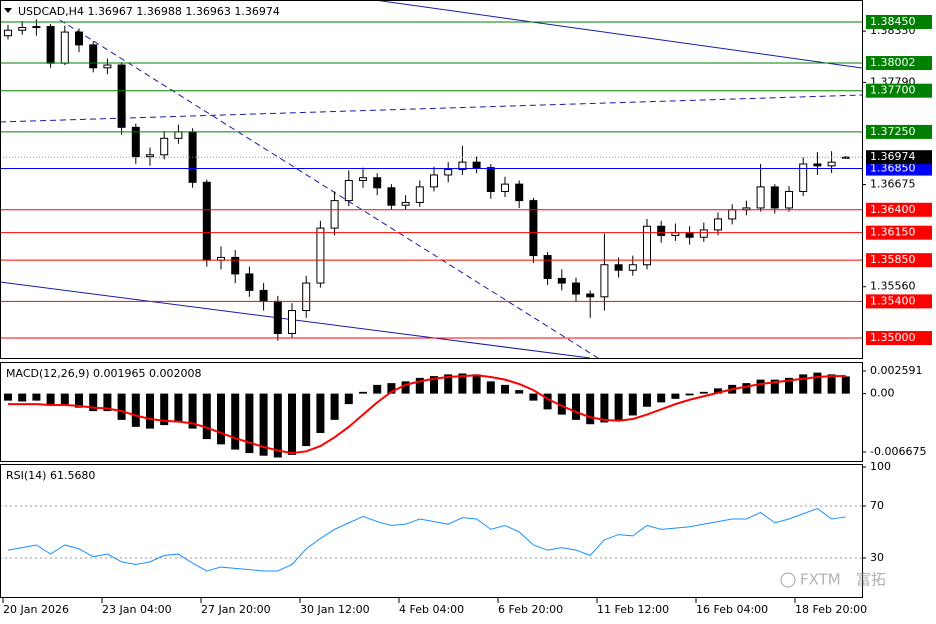 Image resolution: width=936 pixels, height=624 pixels. Describe the element at coordinates (893, 131) in the screenshot. I see `level-label: 1.37250` at that location.